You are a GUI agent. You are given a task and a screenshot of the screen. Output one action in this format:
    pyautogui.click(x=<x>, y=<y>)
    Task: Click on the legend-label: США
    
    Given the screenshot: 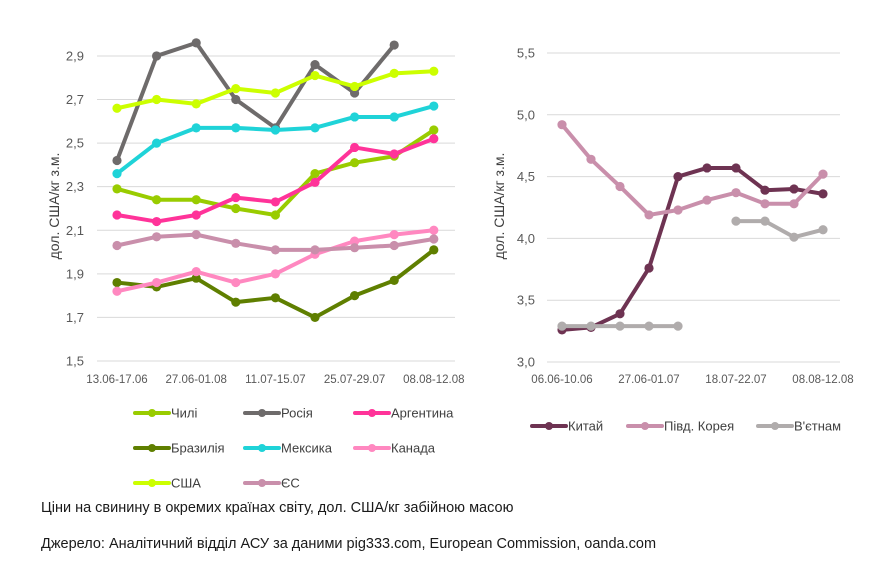 What is the action you would take?
    pyautogui.click(x=186, y=483)
    